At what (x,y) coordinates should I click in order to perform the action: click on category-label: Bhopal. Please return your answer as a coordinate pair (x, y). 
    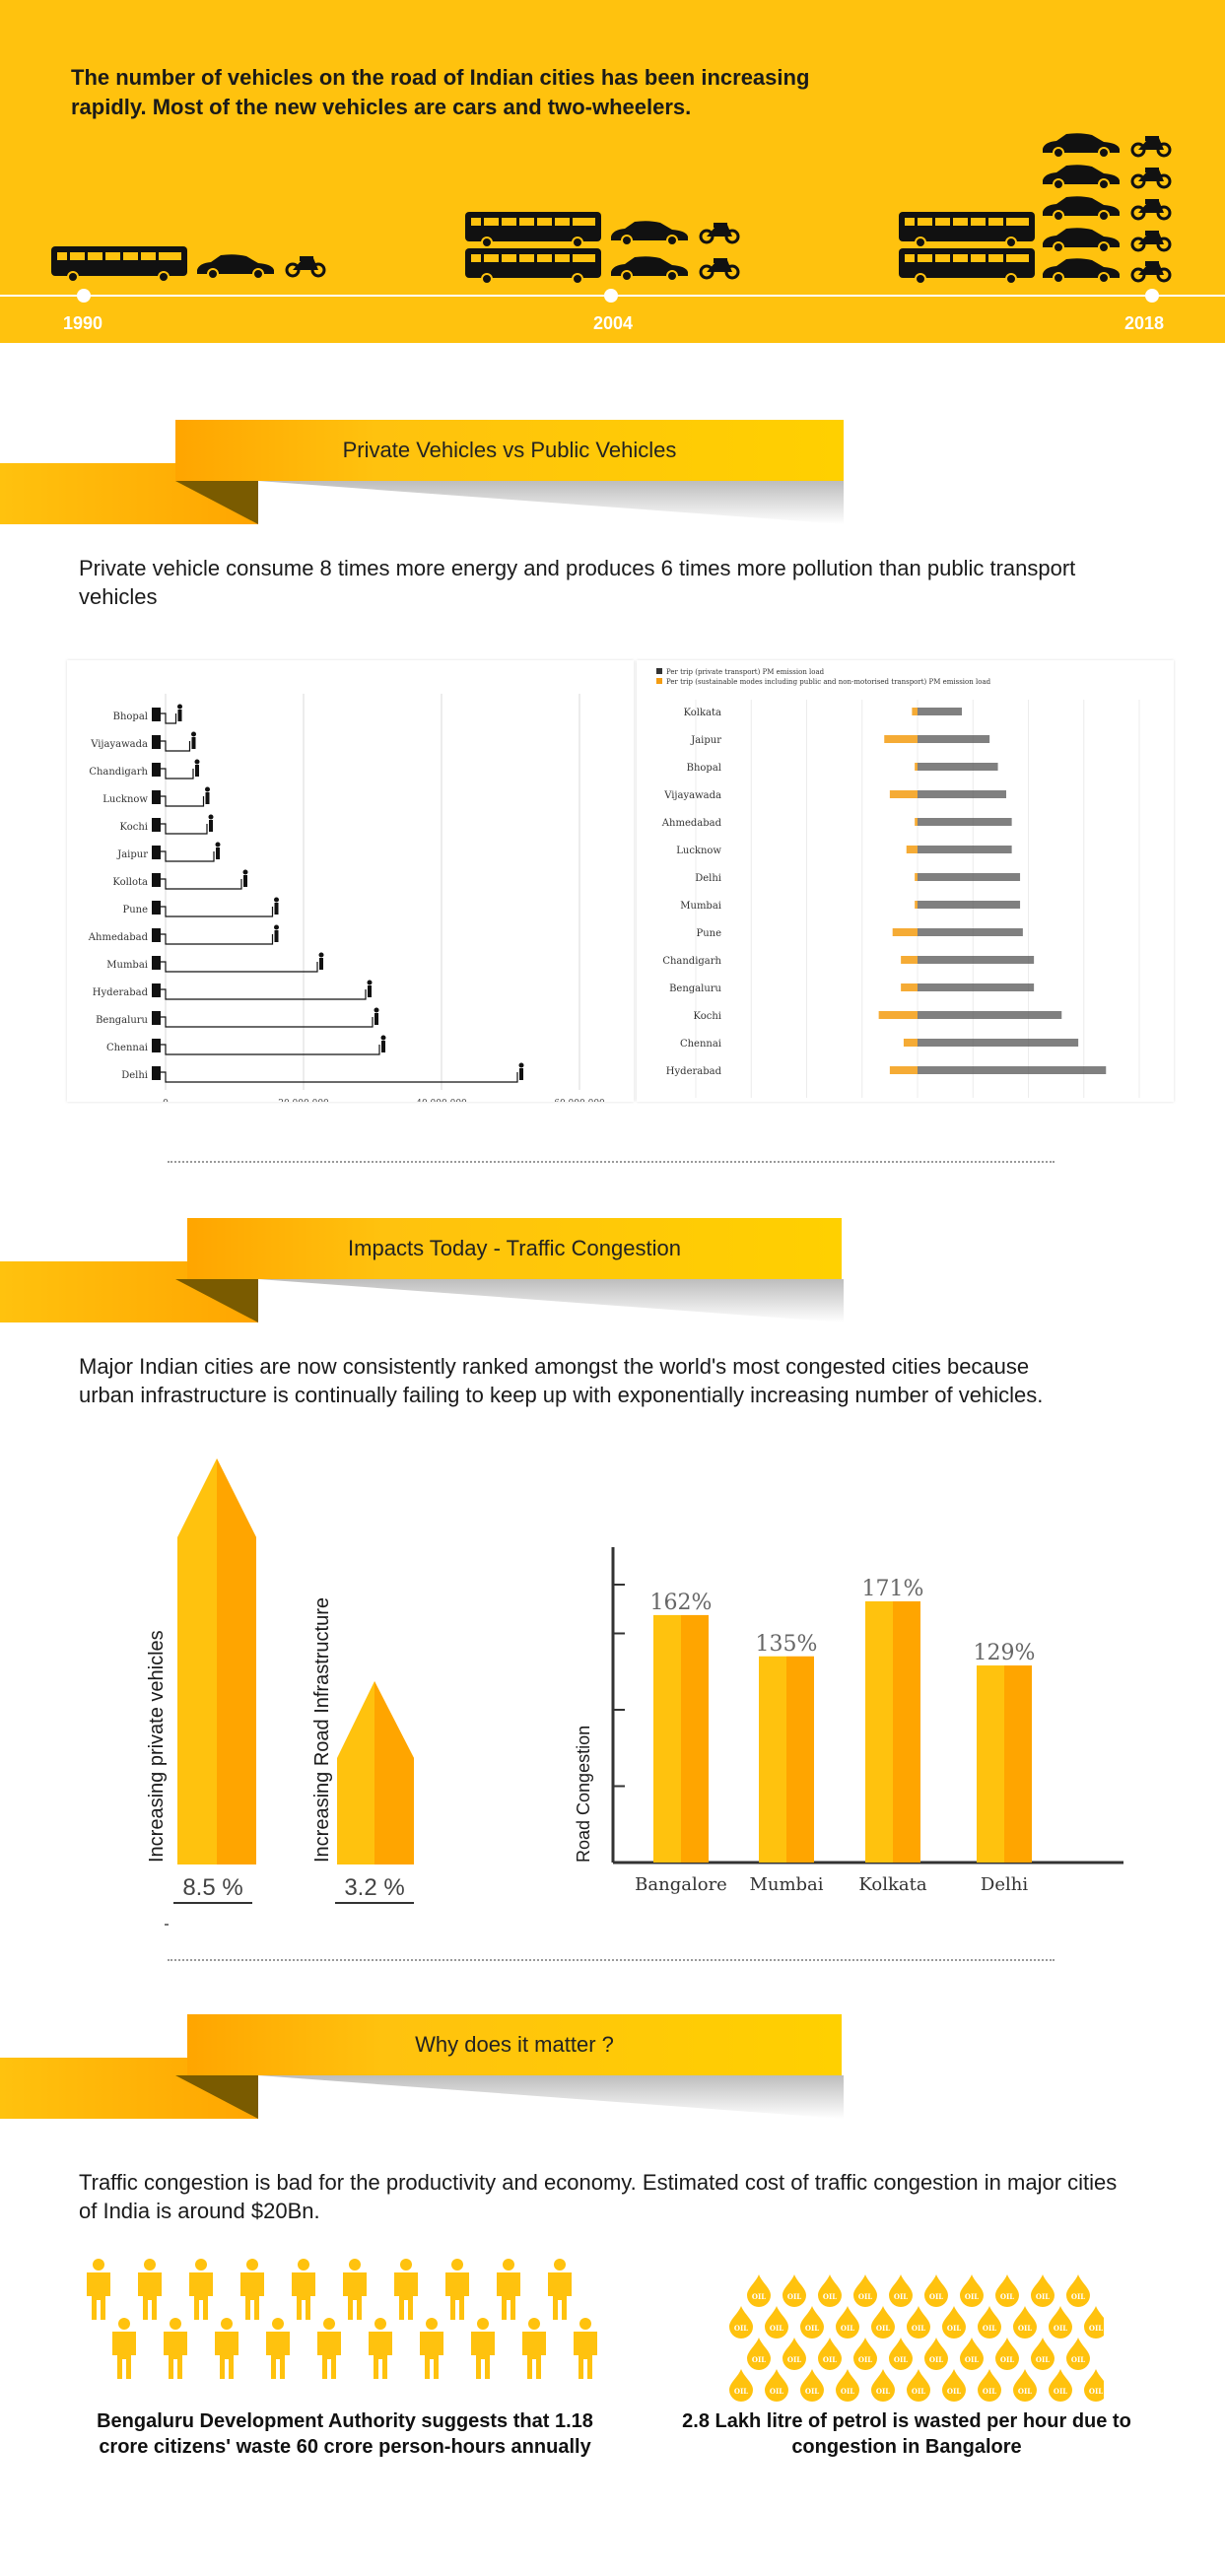
    Looking at the image, I should click on (130, 717).